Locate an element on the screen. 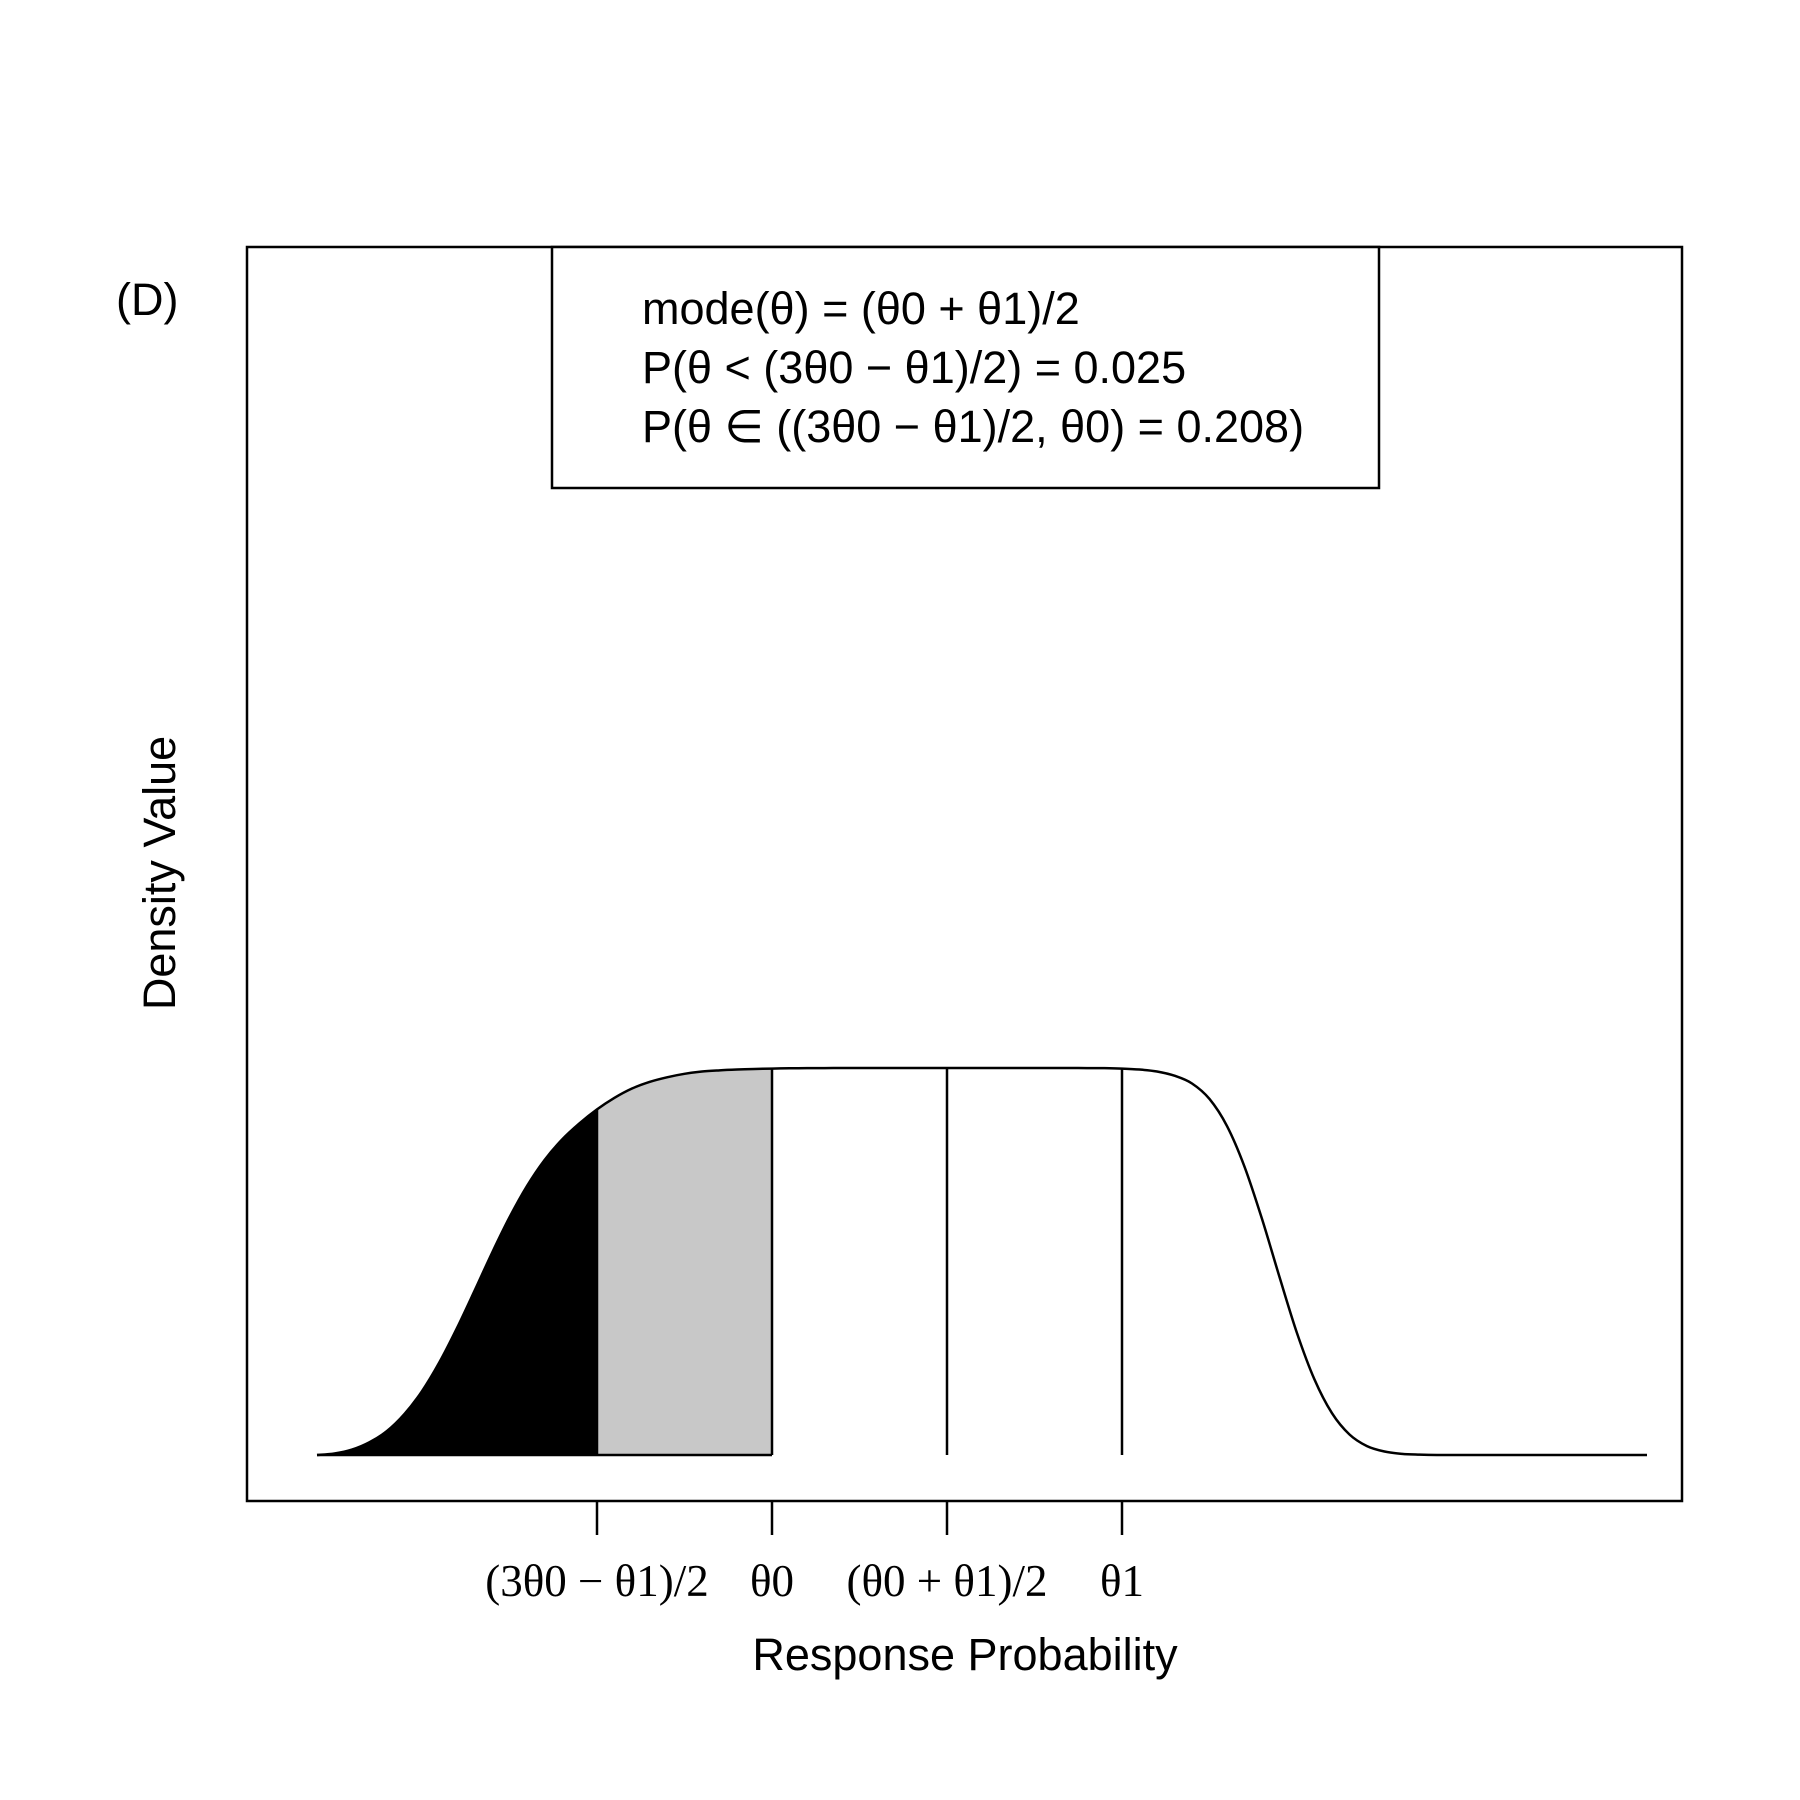 The image size is (1800, 1800). x-tick-label-lower: (3θ0 − θ1)/2 is located at coordinates (596, 1581).